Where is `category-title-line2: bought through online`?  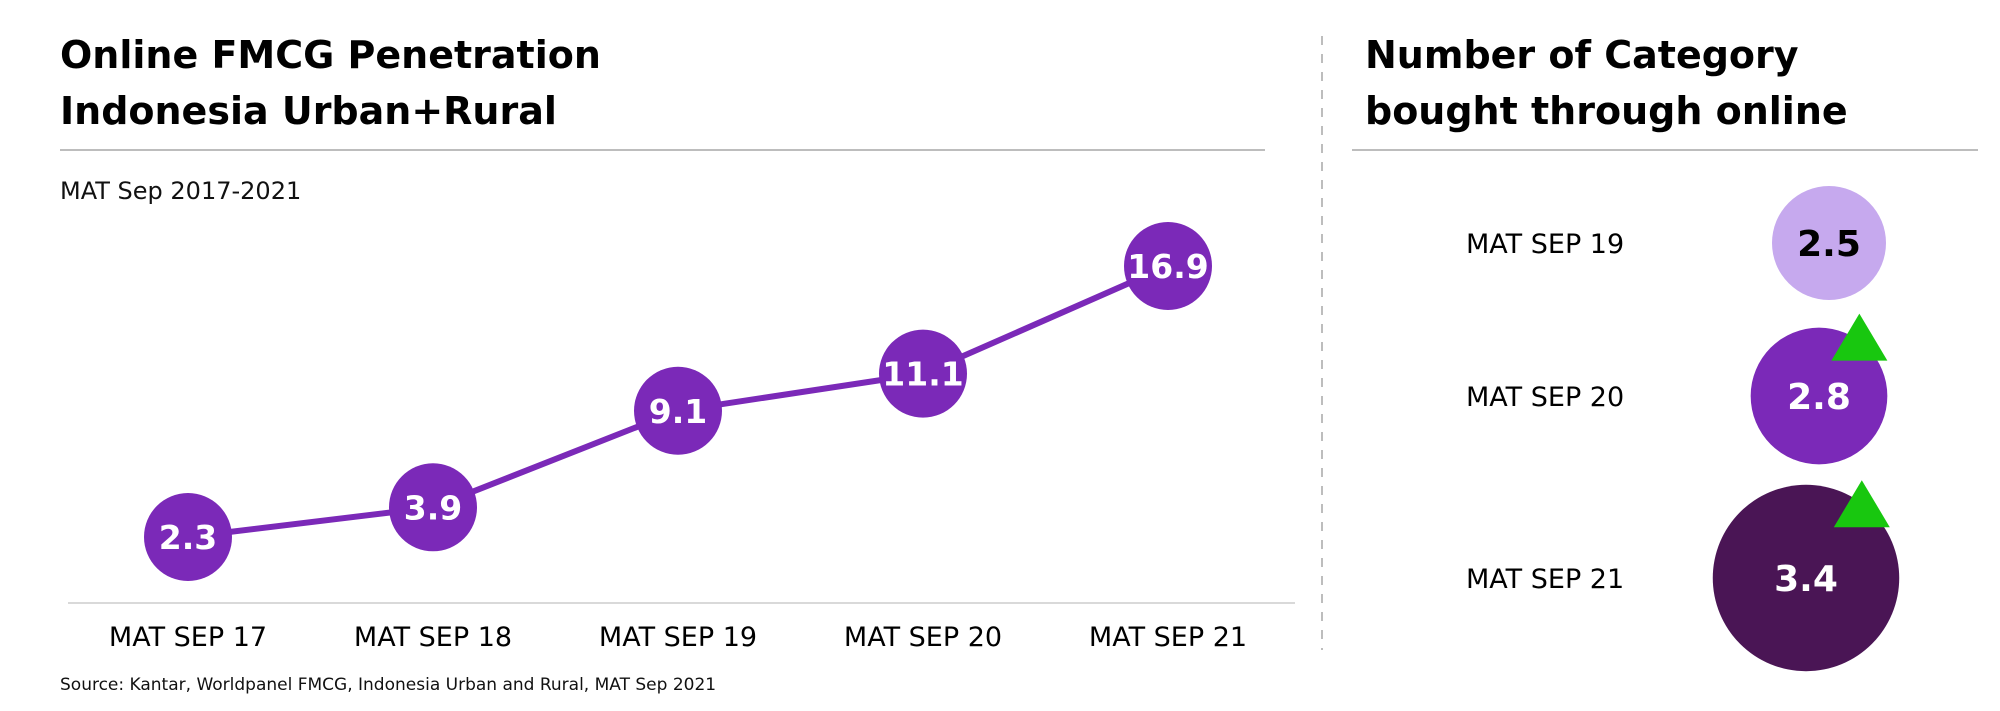 category-title-line2: bought through online is located at coordinates (1606, 111).